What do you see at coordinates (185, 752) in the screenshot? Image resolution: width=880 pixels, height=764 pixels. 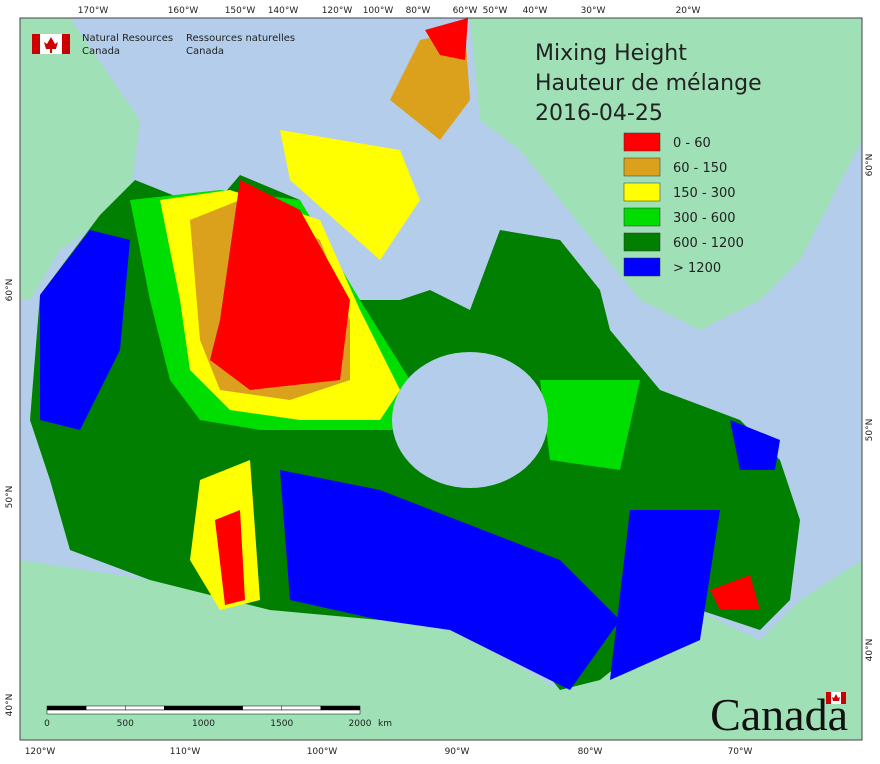 I see `longitude-label: 110°W` at bounding box center [185, 752].